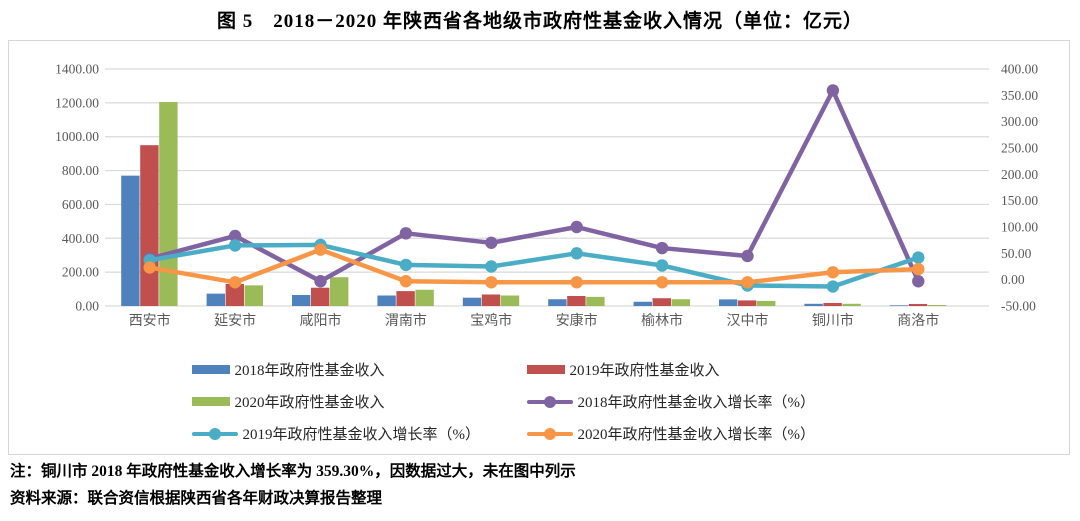  I want to click on x-axis-category-label: 汉中市, so click(748, 320).